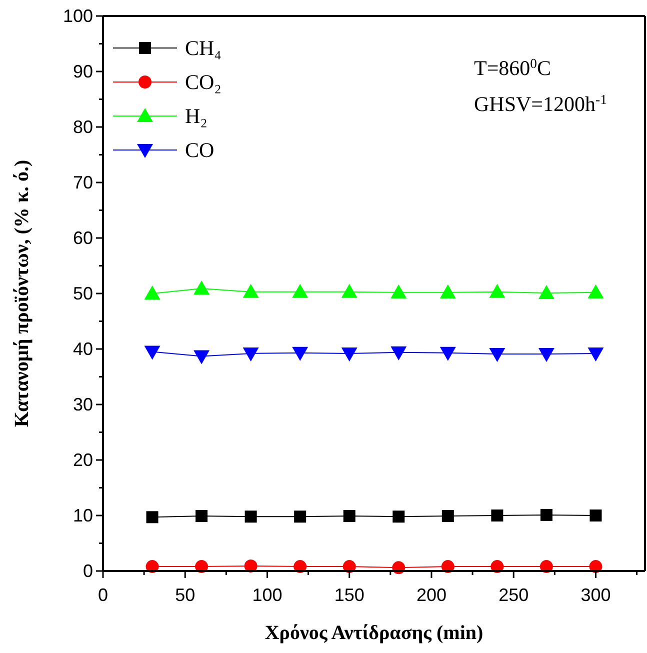 The image size is (647, 653). I want to click on y-axis-title: Κατανομή προϊόντων, (% κ. ό.), so click(22, 294).